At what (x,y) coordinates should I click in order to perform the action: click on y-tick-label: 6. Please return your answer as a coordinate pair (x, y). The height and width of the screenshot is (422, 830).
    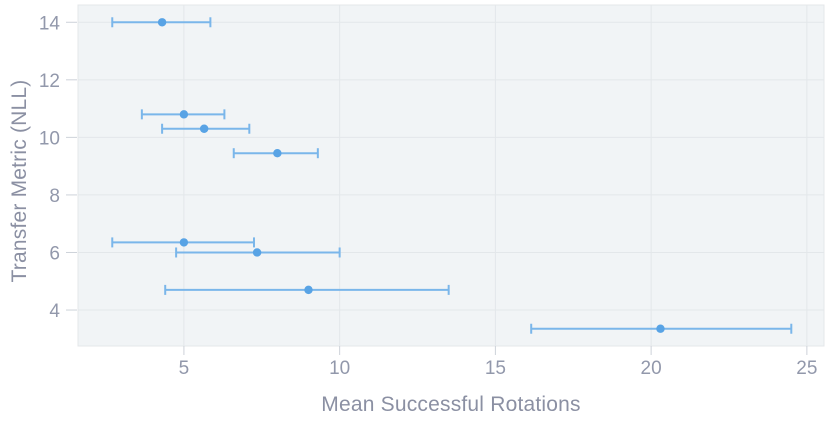
    Looking at the image, I should click on (54, 253).